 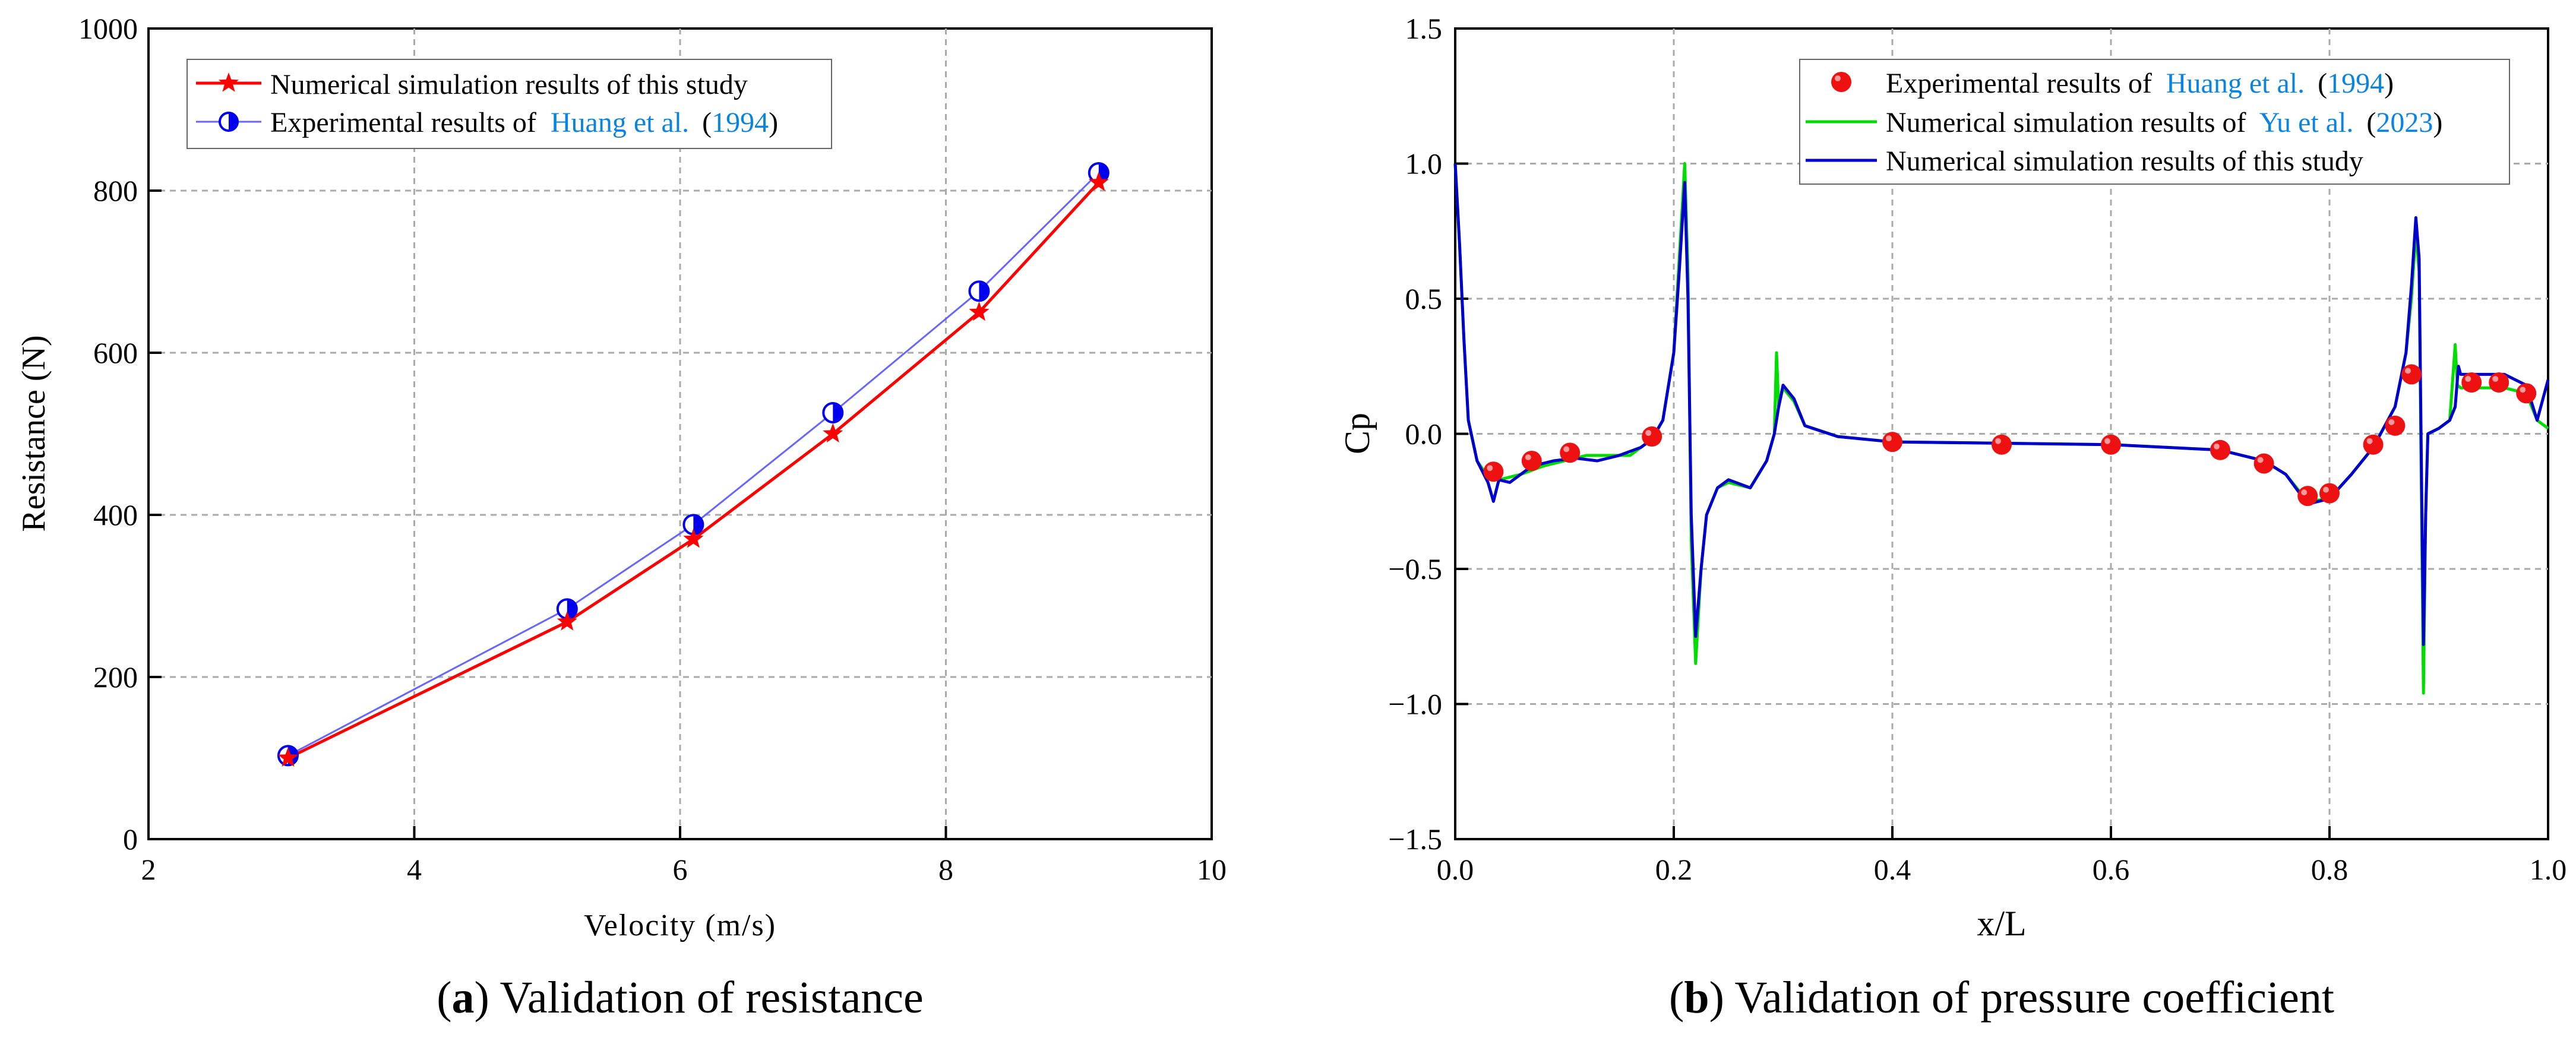 I want to click on legend-citation-year-b: 1994, so click(x=2355, y=83).